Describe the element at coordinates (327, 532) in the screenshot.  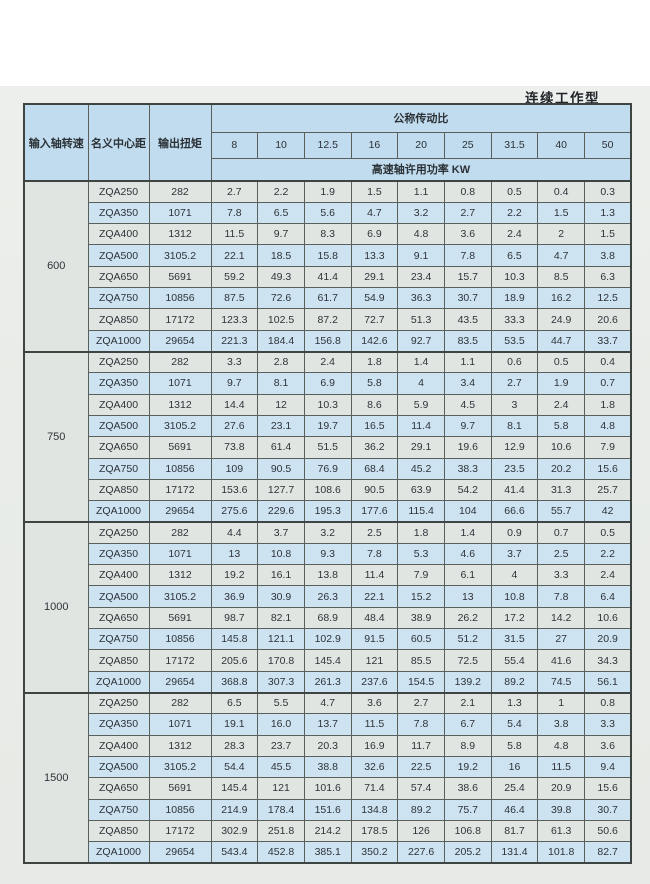
I see `power-value-cell: 3.2` at that location.